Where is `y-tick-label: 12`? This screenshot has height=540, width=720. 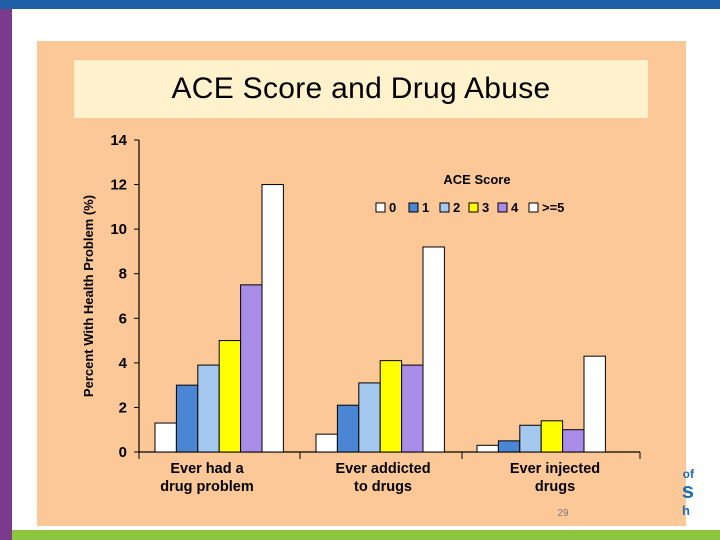
y-tick-label: 12 is located at coordinates (118, 185).